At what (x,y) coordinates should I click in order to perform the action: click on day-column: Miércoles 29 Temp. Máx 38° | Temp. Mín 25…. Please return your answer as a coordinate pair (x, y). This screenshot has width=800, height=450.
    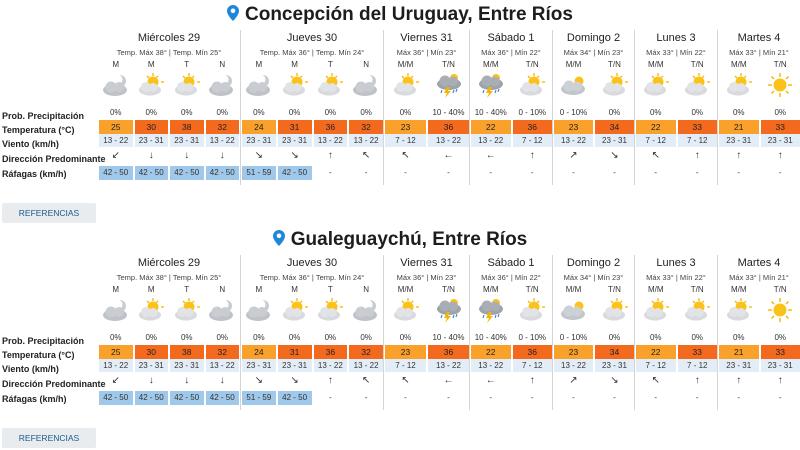
    Looking at the image, I should click on (169, 332).